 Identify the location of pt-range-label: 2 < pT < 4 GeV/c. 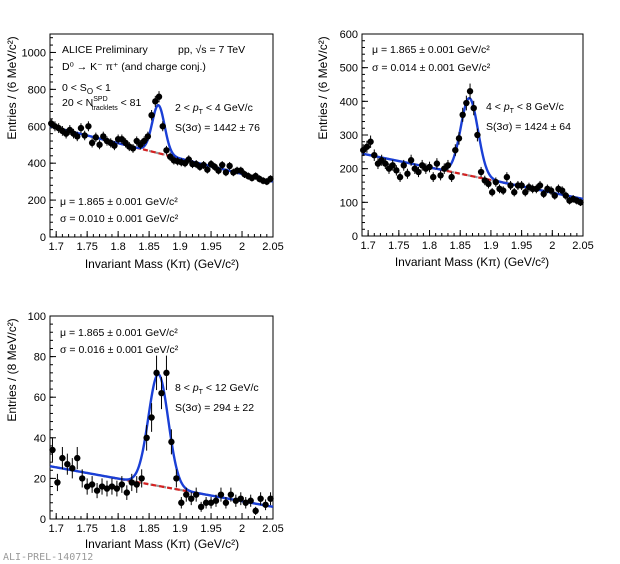
(214, 109).